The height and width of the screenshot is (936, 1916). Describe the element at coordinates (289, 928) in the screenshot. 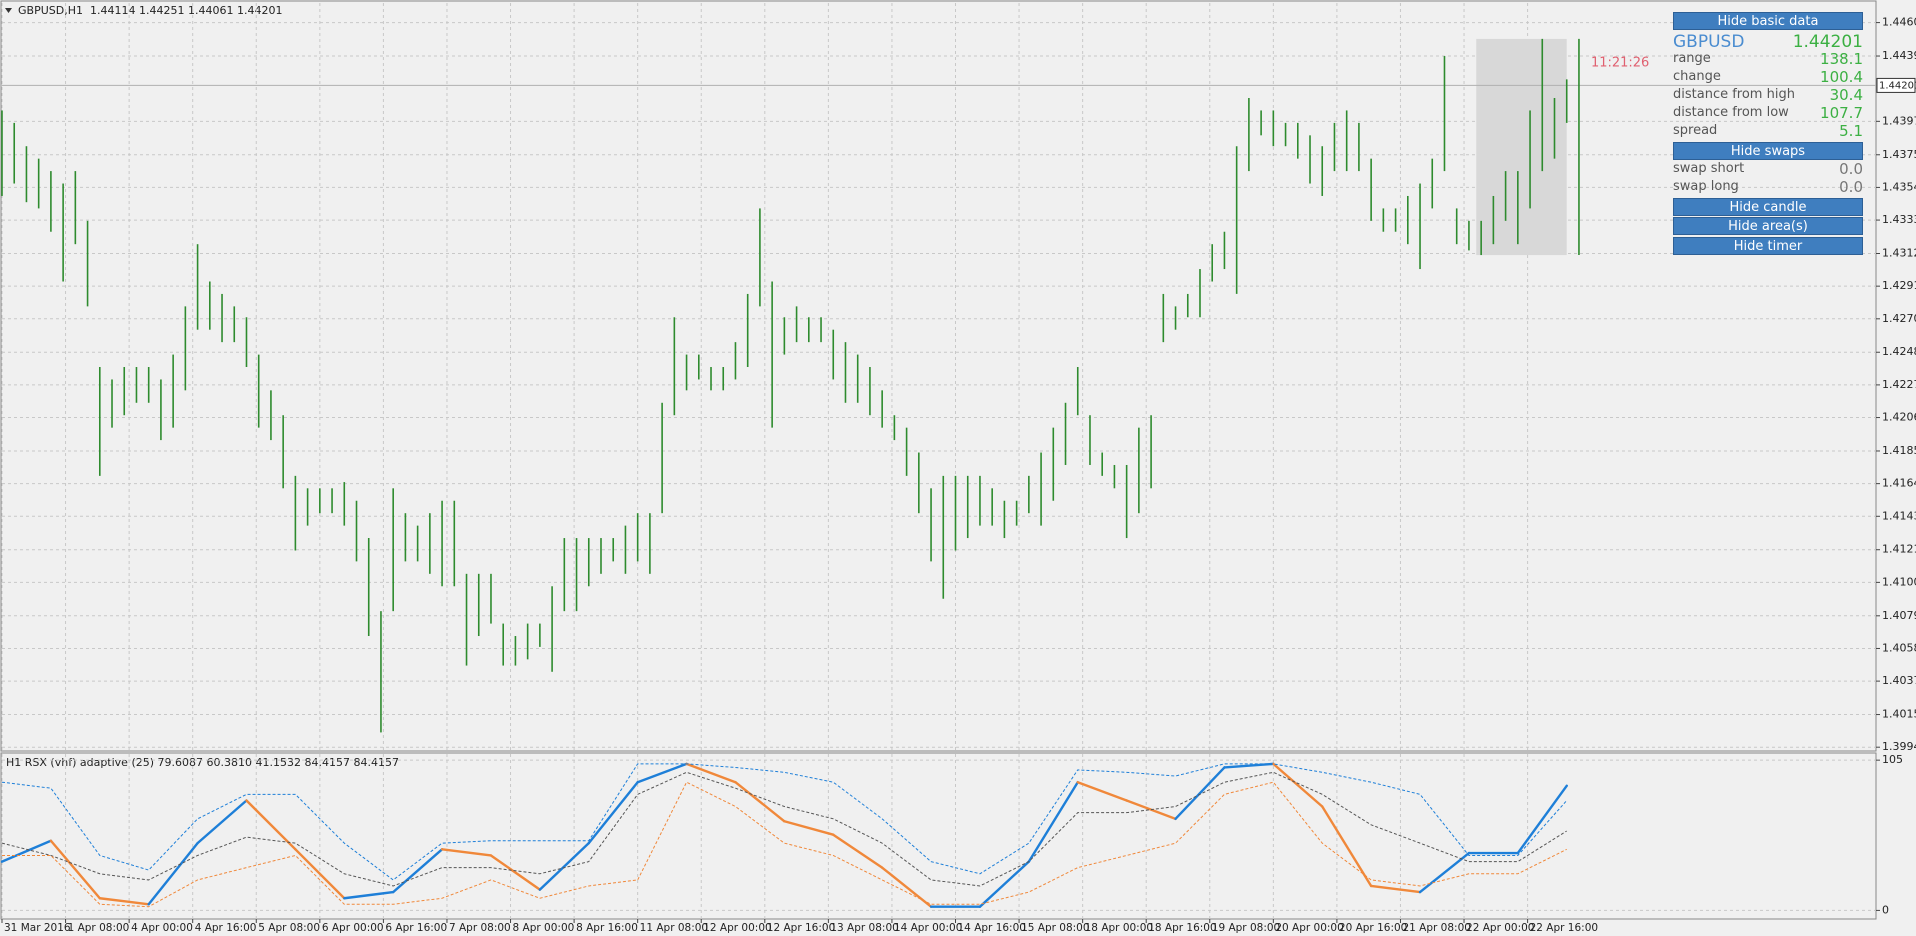

I see `x-tick-label: 5 Apr 08:00` at that location.